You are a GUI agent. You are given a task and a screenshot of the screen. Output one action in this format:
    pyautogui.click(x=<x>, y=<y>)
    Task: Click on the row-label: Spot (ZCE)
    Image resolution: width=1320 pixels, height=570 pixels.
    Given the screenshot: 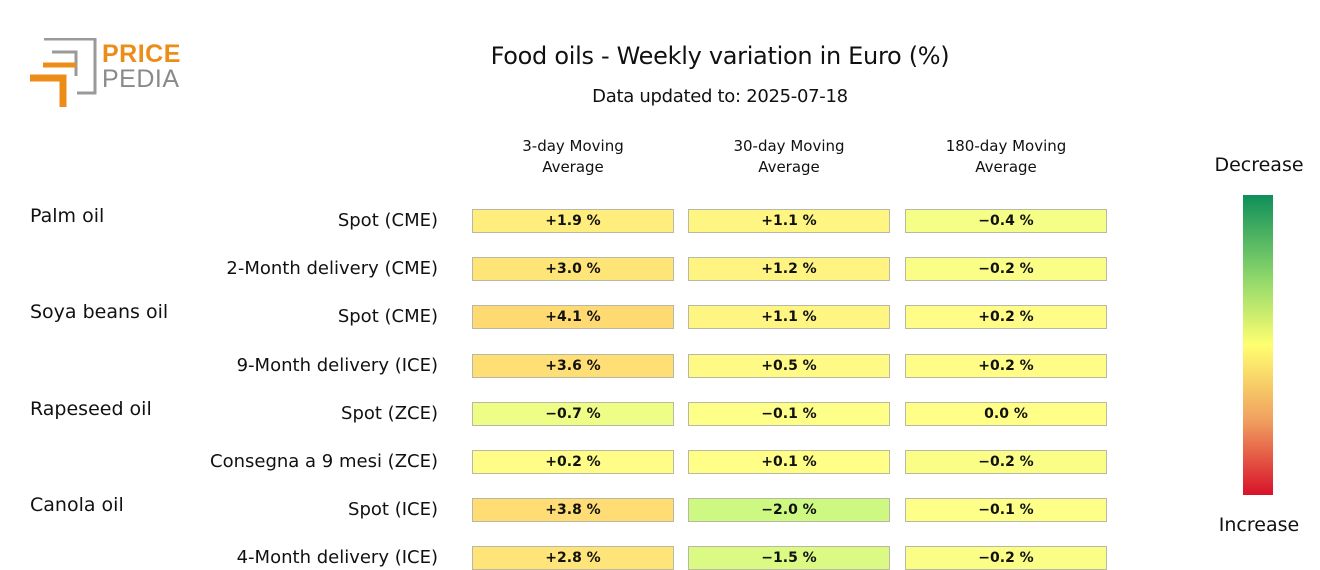 What is the action you would take?
    pyautogui.click(x=389, y=413)
    